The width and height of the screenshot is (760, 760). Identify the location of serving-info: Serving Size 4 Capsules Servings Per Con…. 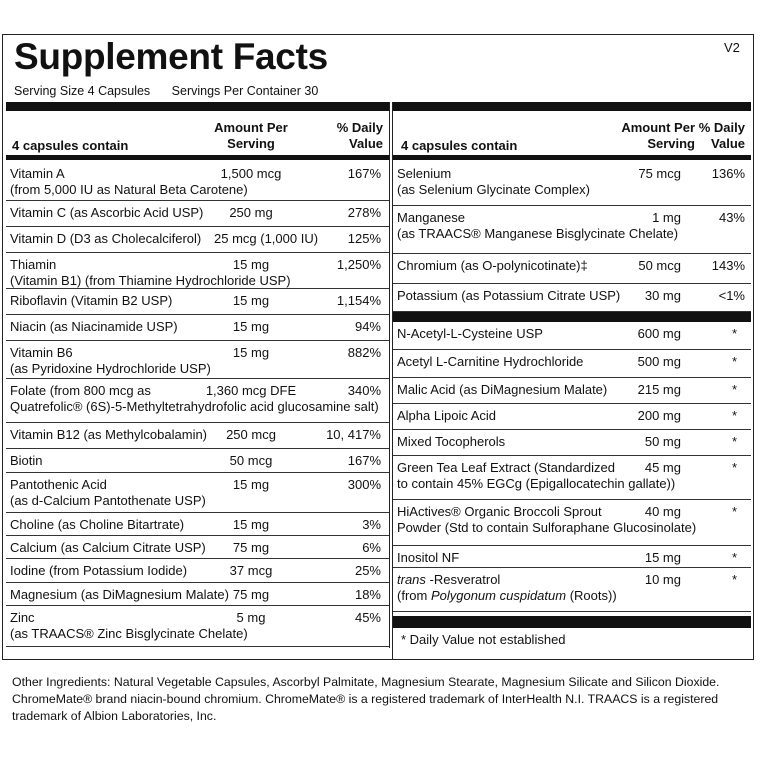
(175, 91).